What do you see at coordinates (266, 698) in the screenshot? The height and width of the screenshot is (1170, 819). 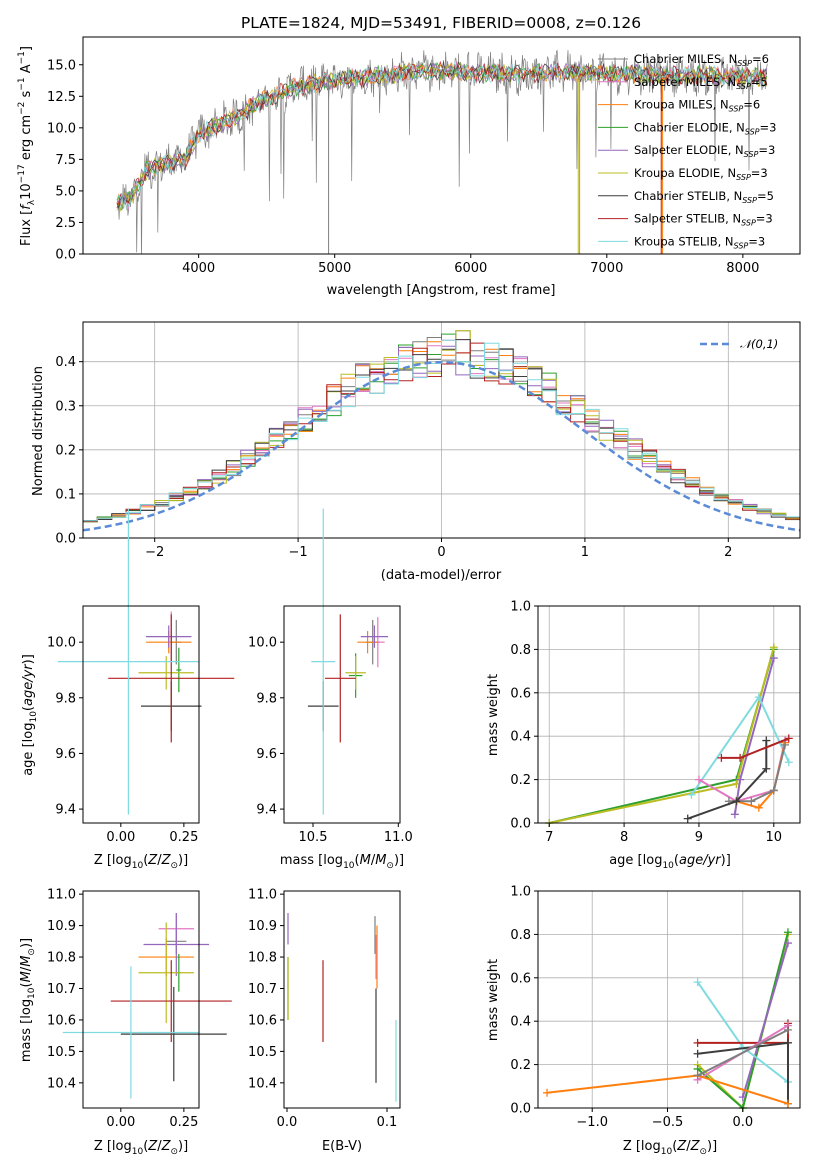 I see `y-tick-label: 9.8` at bounding box center [266, 698].